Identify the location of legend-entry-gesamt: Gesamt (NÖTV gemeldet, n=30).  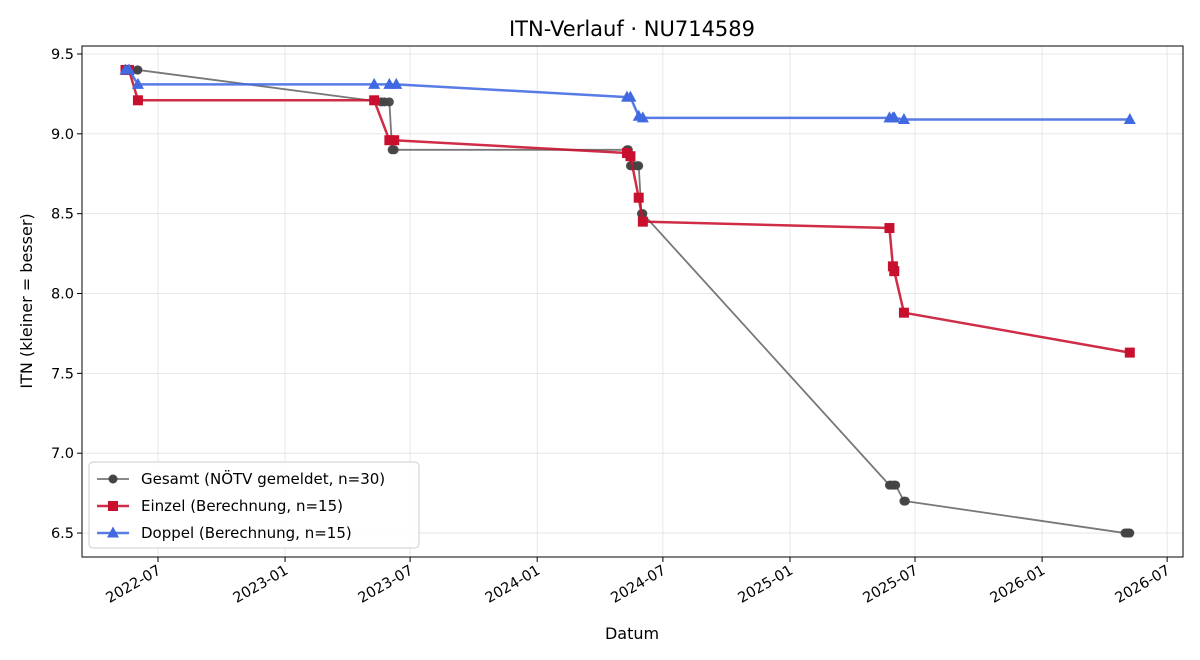
(241, 478).